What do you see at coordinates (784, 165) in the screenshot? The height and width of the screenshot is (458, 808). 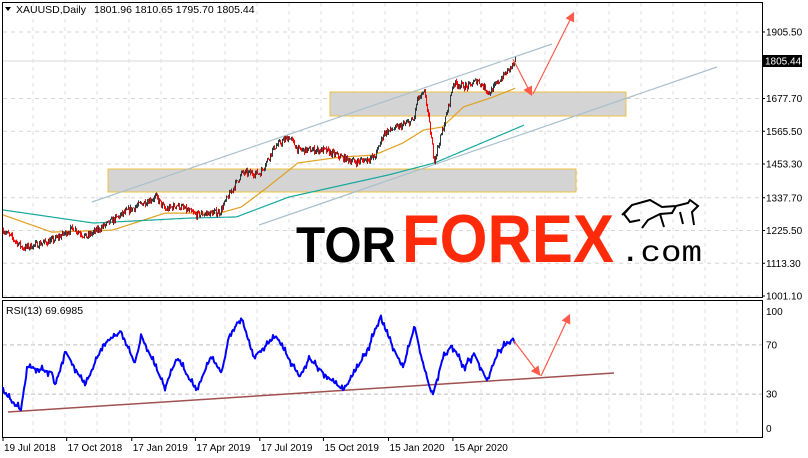 I see `price-tick-label: 1453.30` at bounding box center [784, 165].